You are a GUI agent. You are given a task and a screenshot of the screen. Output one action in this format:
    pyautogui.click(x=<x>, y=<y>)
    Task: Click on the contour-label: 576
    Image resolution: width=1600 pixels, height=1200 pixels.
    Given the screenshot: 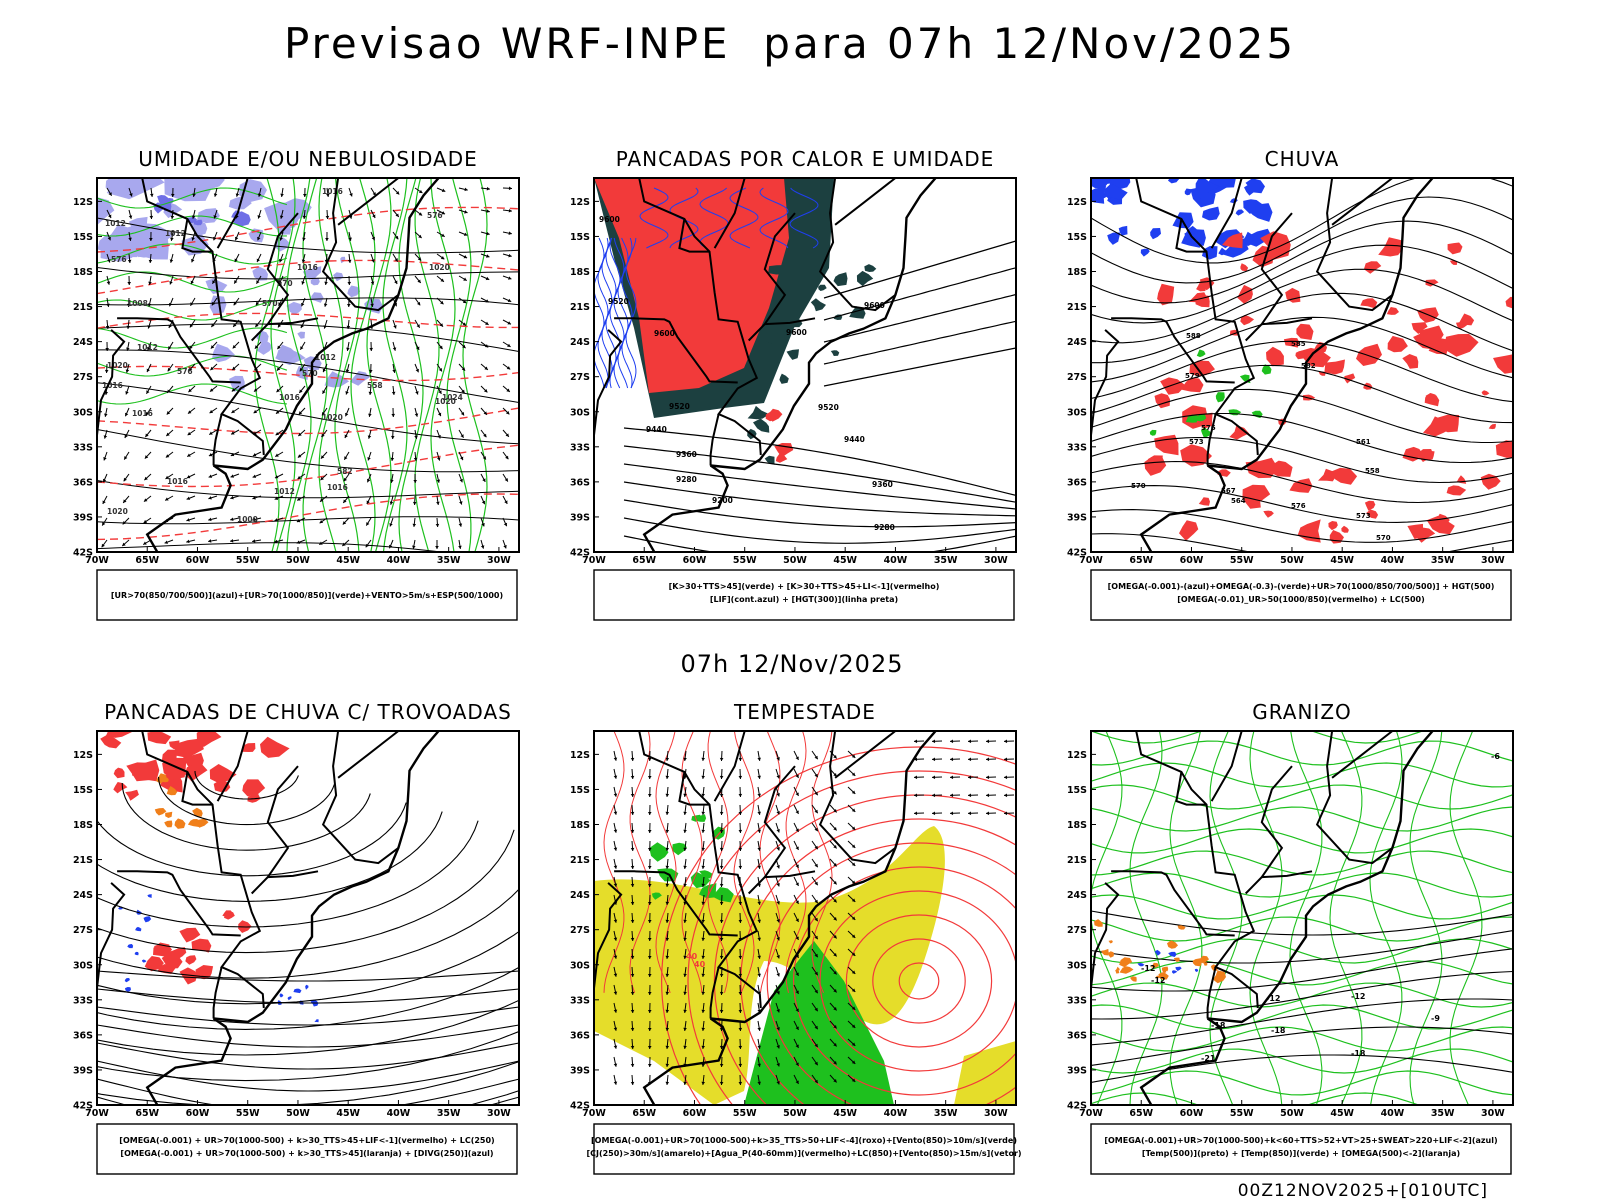 What is the action you would take?
    pyautogui.click(x=1298, y=506)
    